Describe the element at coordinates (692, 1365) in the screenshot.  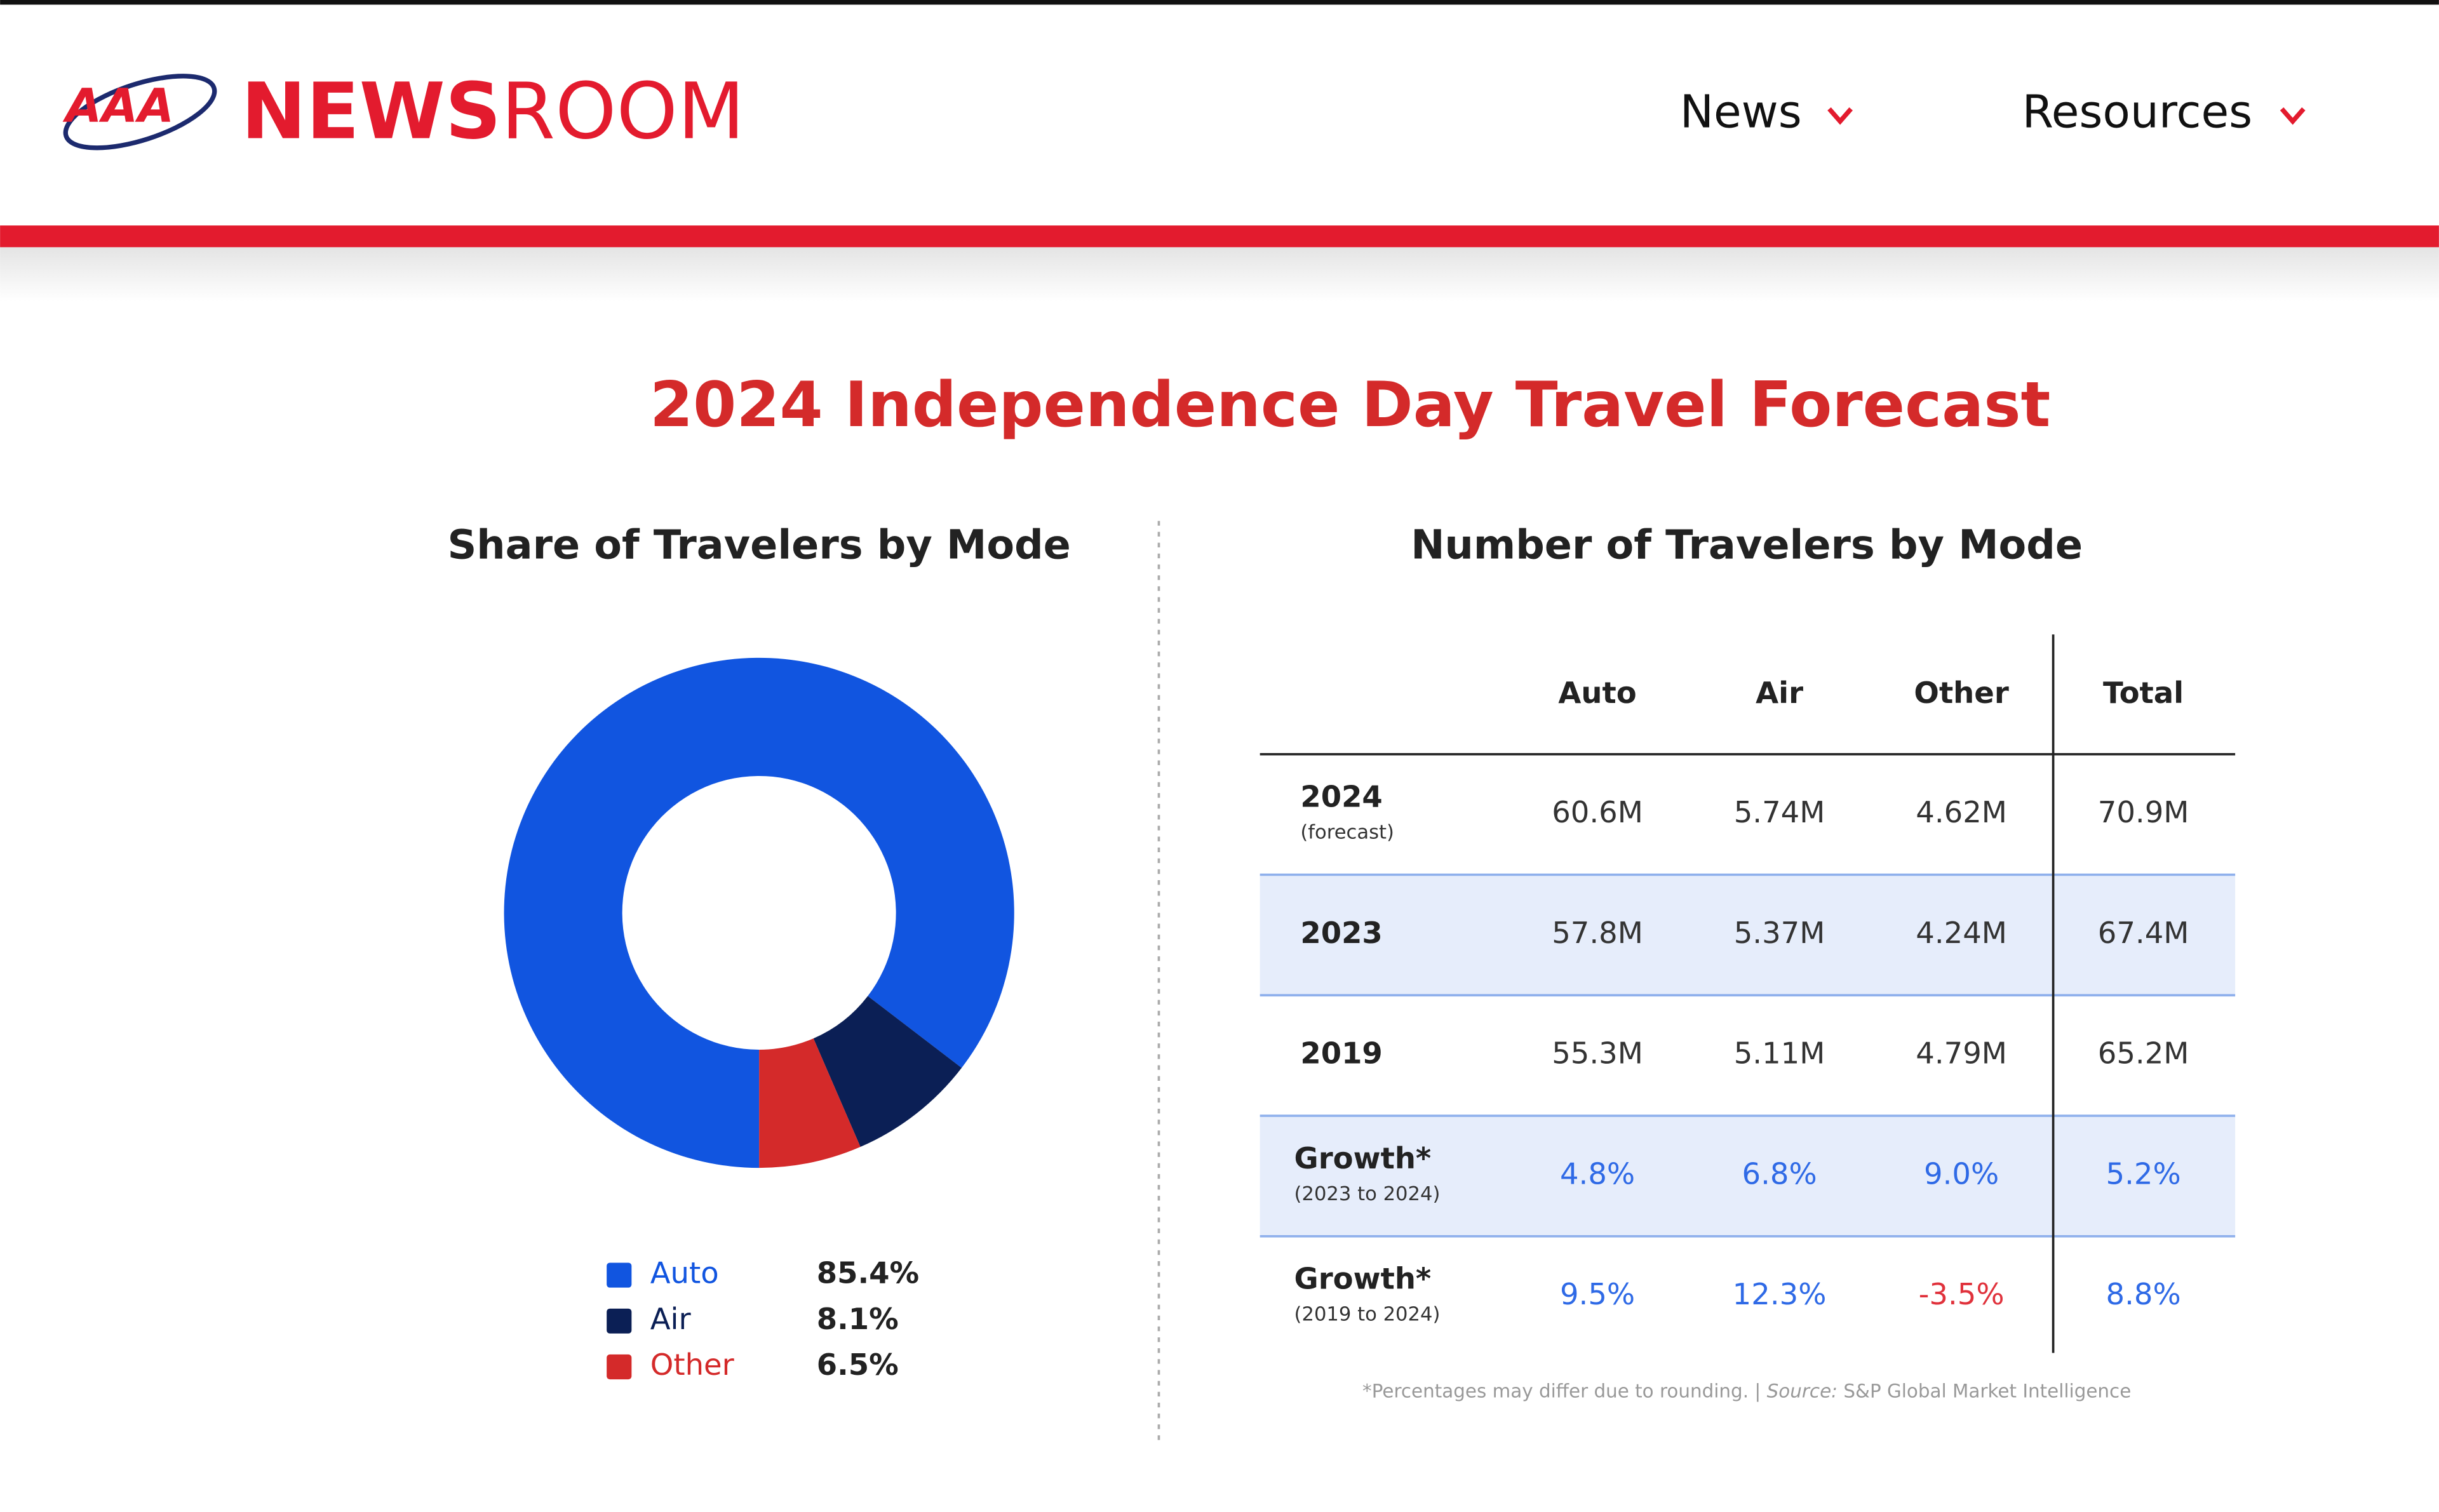
I see `legend-label: Other` at that location.